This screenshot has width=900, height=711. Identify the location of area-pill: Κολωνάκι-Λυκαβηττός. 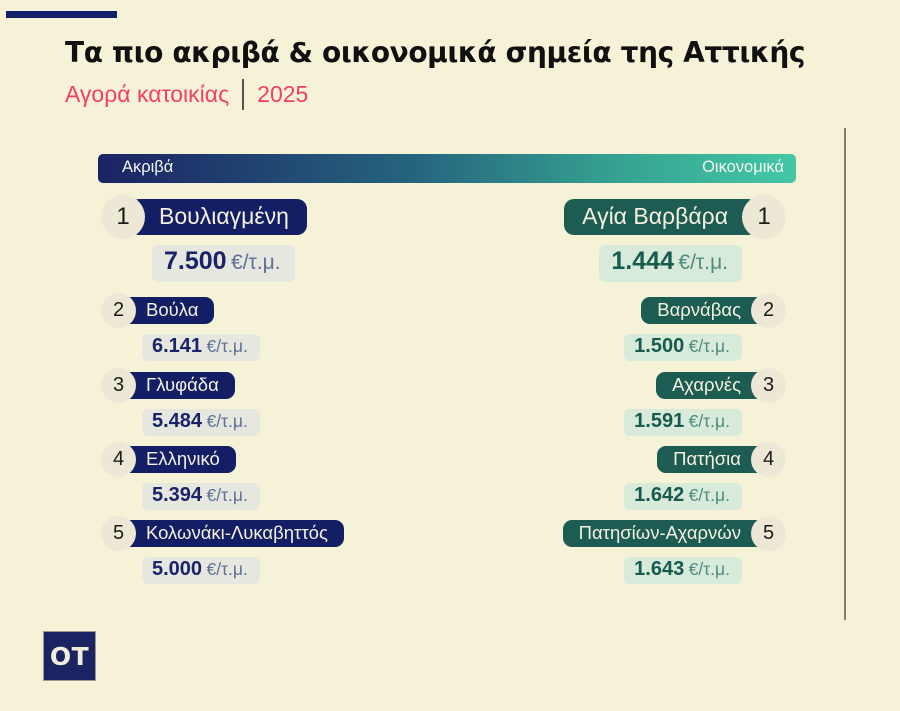
(232, 533).